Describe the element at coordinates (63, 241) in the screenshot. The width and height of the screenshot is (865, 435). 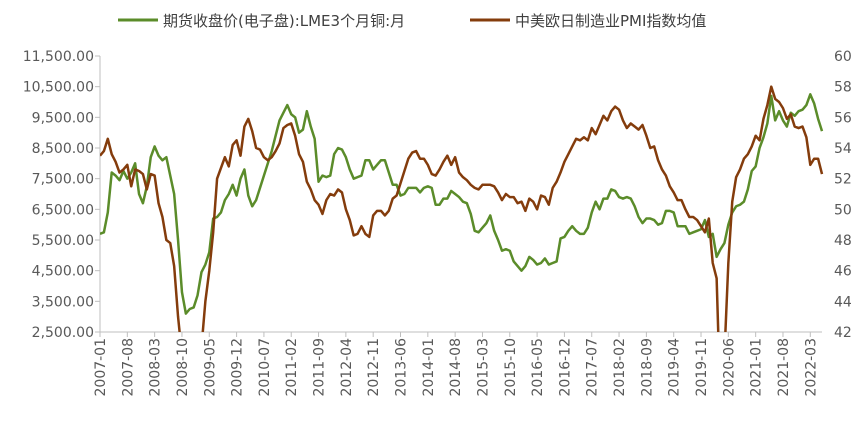
I see `y-left-tick-label: 5,500.00` at that location.